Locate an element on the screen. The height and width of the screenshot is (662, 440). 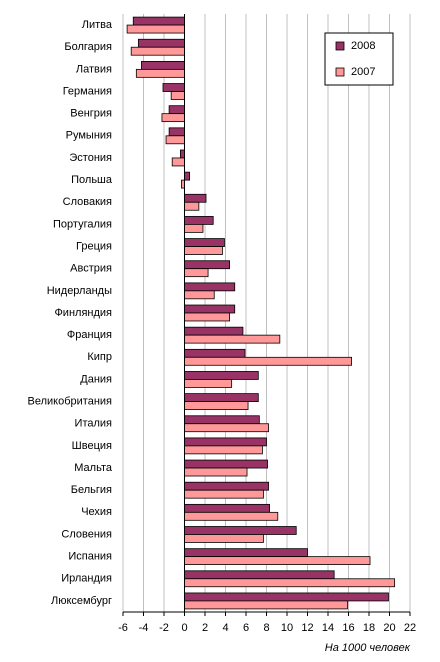
y-tick-label: Швеция is located at coordinates (92, 446).